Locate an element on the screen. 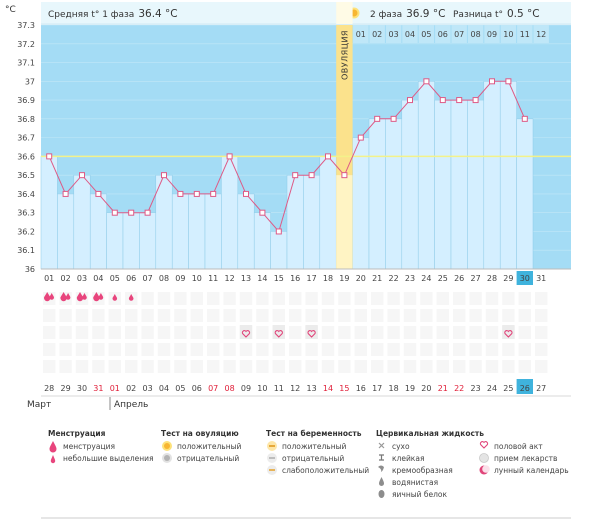 The width and height of the screenshot is (600, 526). difference-label: Разница t° 0.5 °C is located at coordinates (496, 14).